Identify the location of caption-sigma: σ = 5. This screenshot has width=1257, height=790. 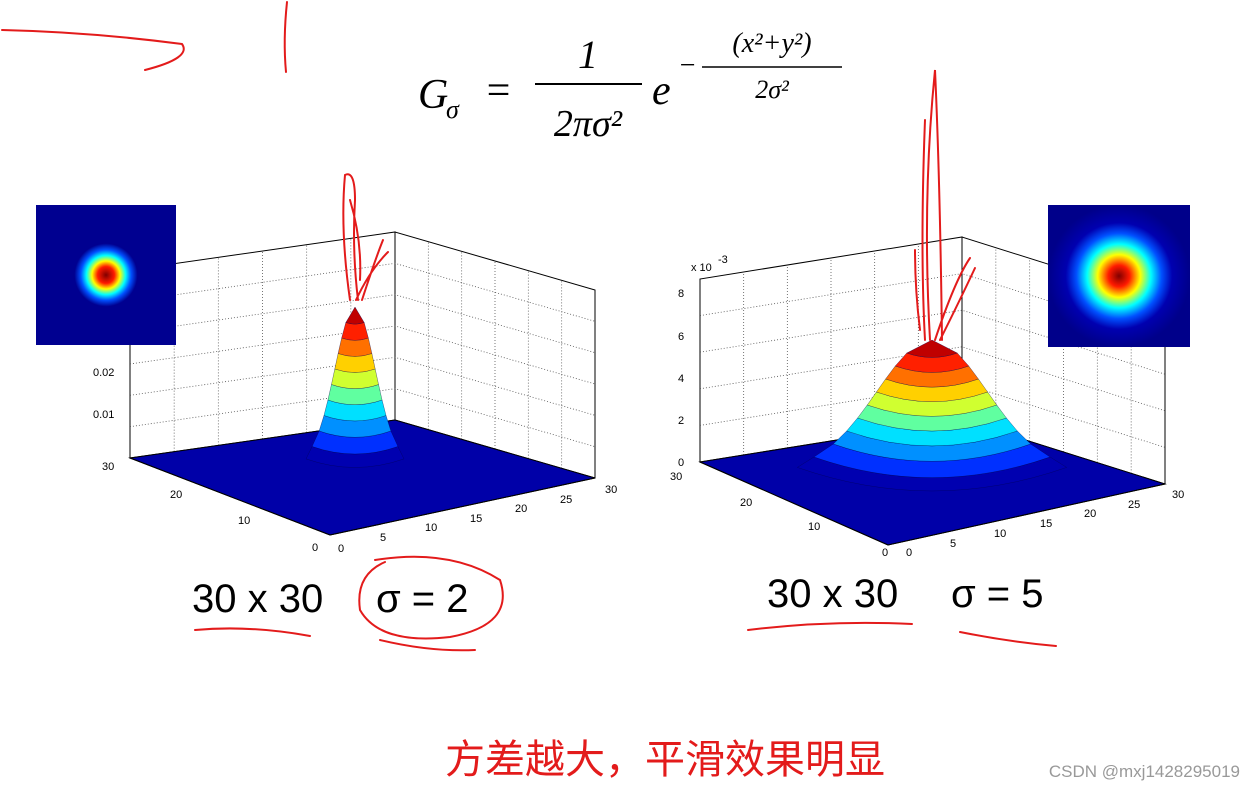
(997, 594).